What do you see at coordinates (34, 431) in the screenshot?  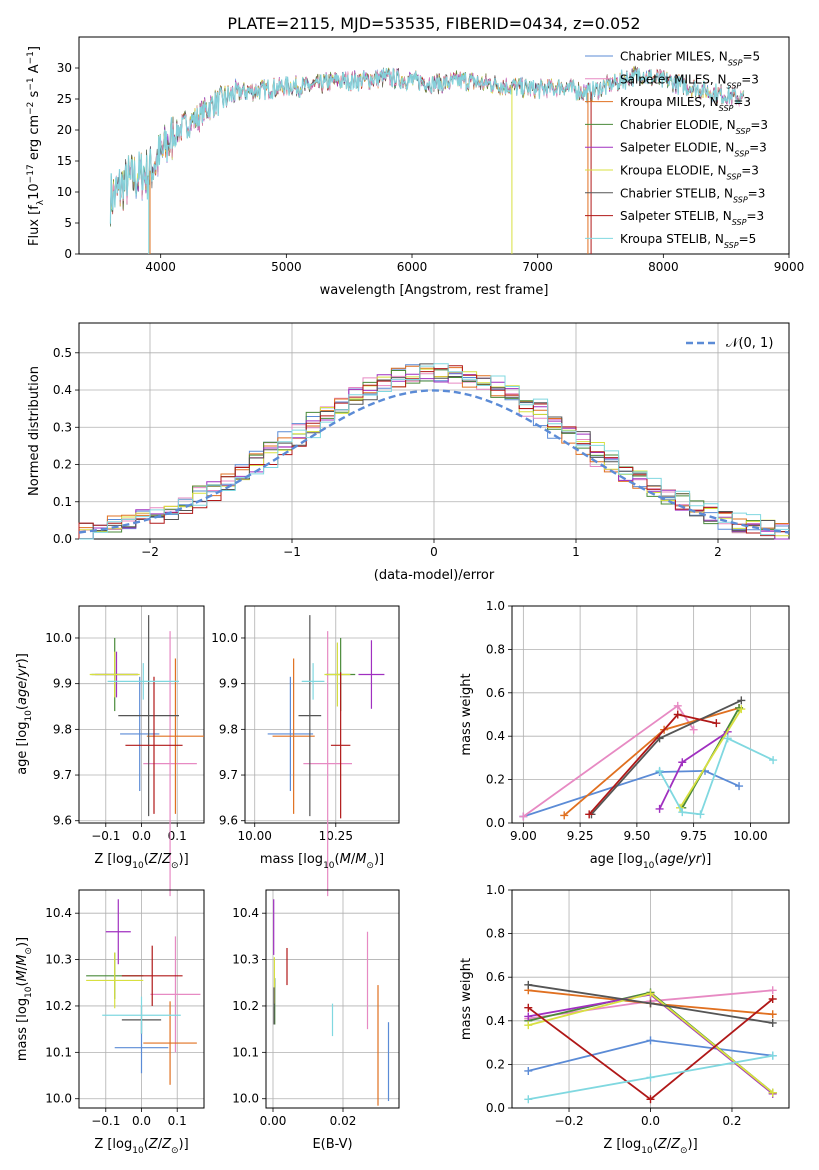 I see `residual-ylabel: Normed distribution` at bounding box center [34, 431].